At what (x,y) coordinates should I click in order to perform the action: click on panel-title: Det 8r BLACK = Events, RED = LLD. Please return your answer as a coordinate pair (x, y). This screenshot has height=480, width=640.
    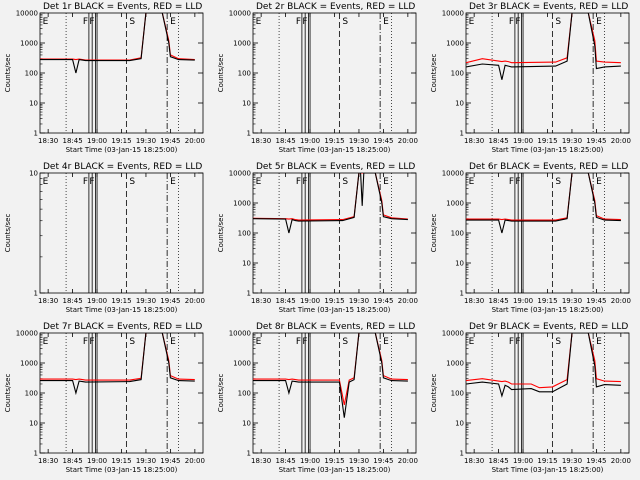
    Looking at the image, I should click on (335, 327).